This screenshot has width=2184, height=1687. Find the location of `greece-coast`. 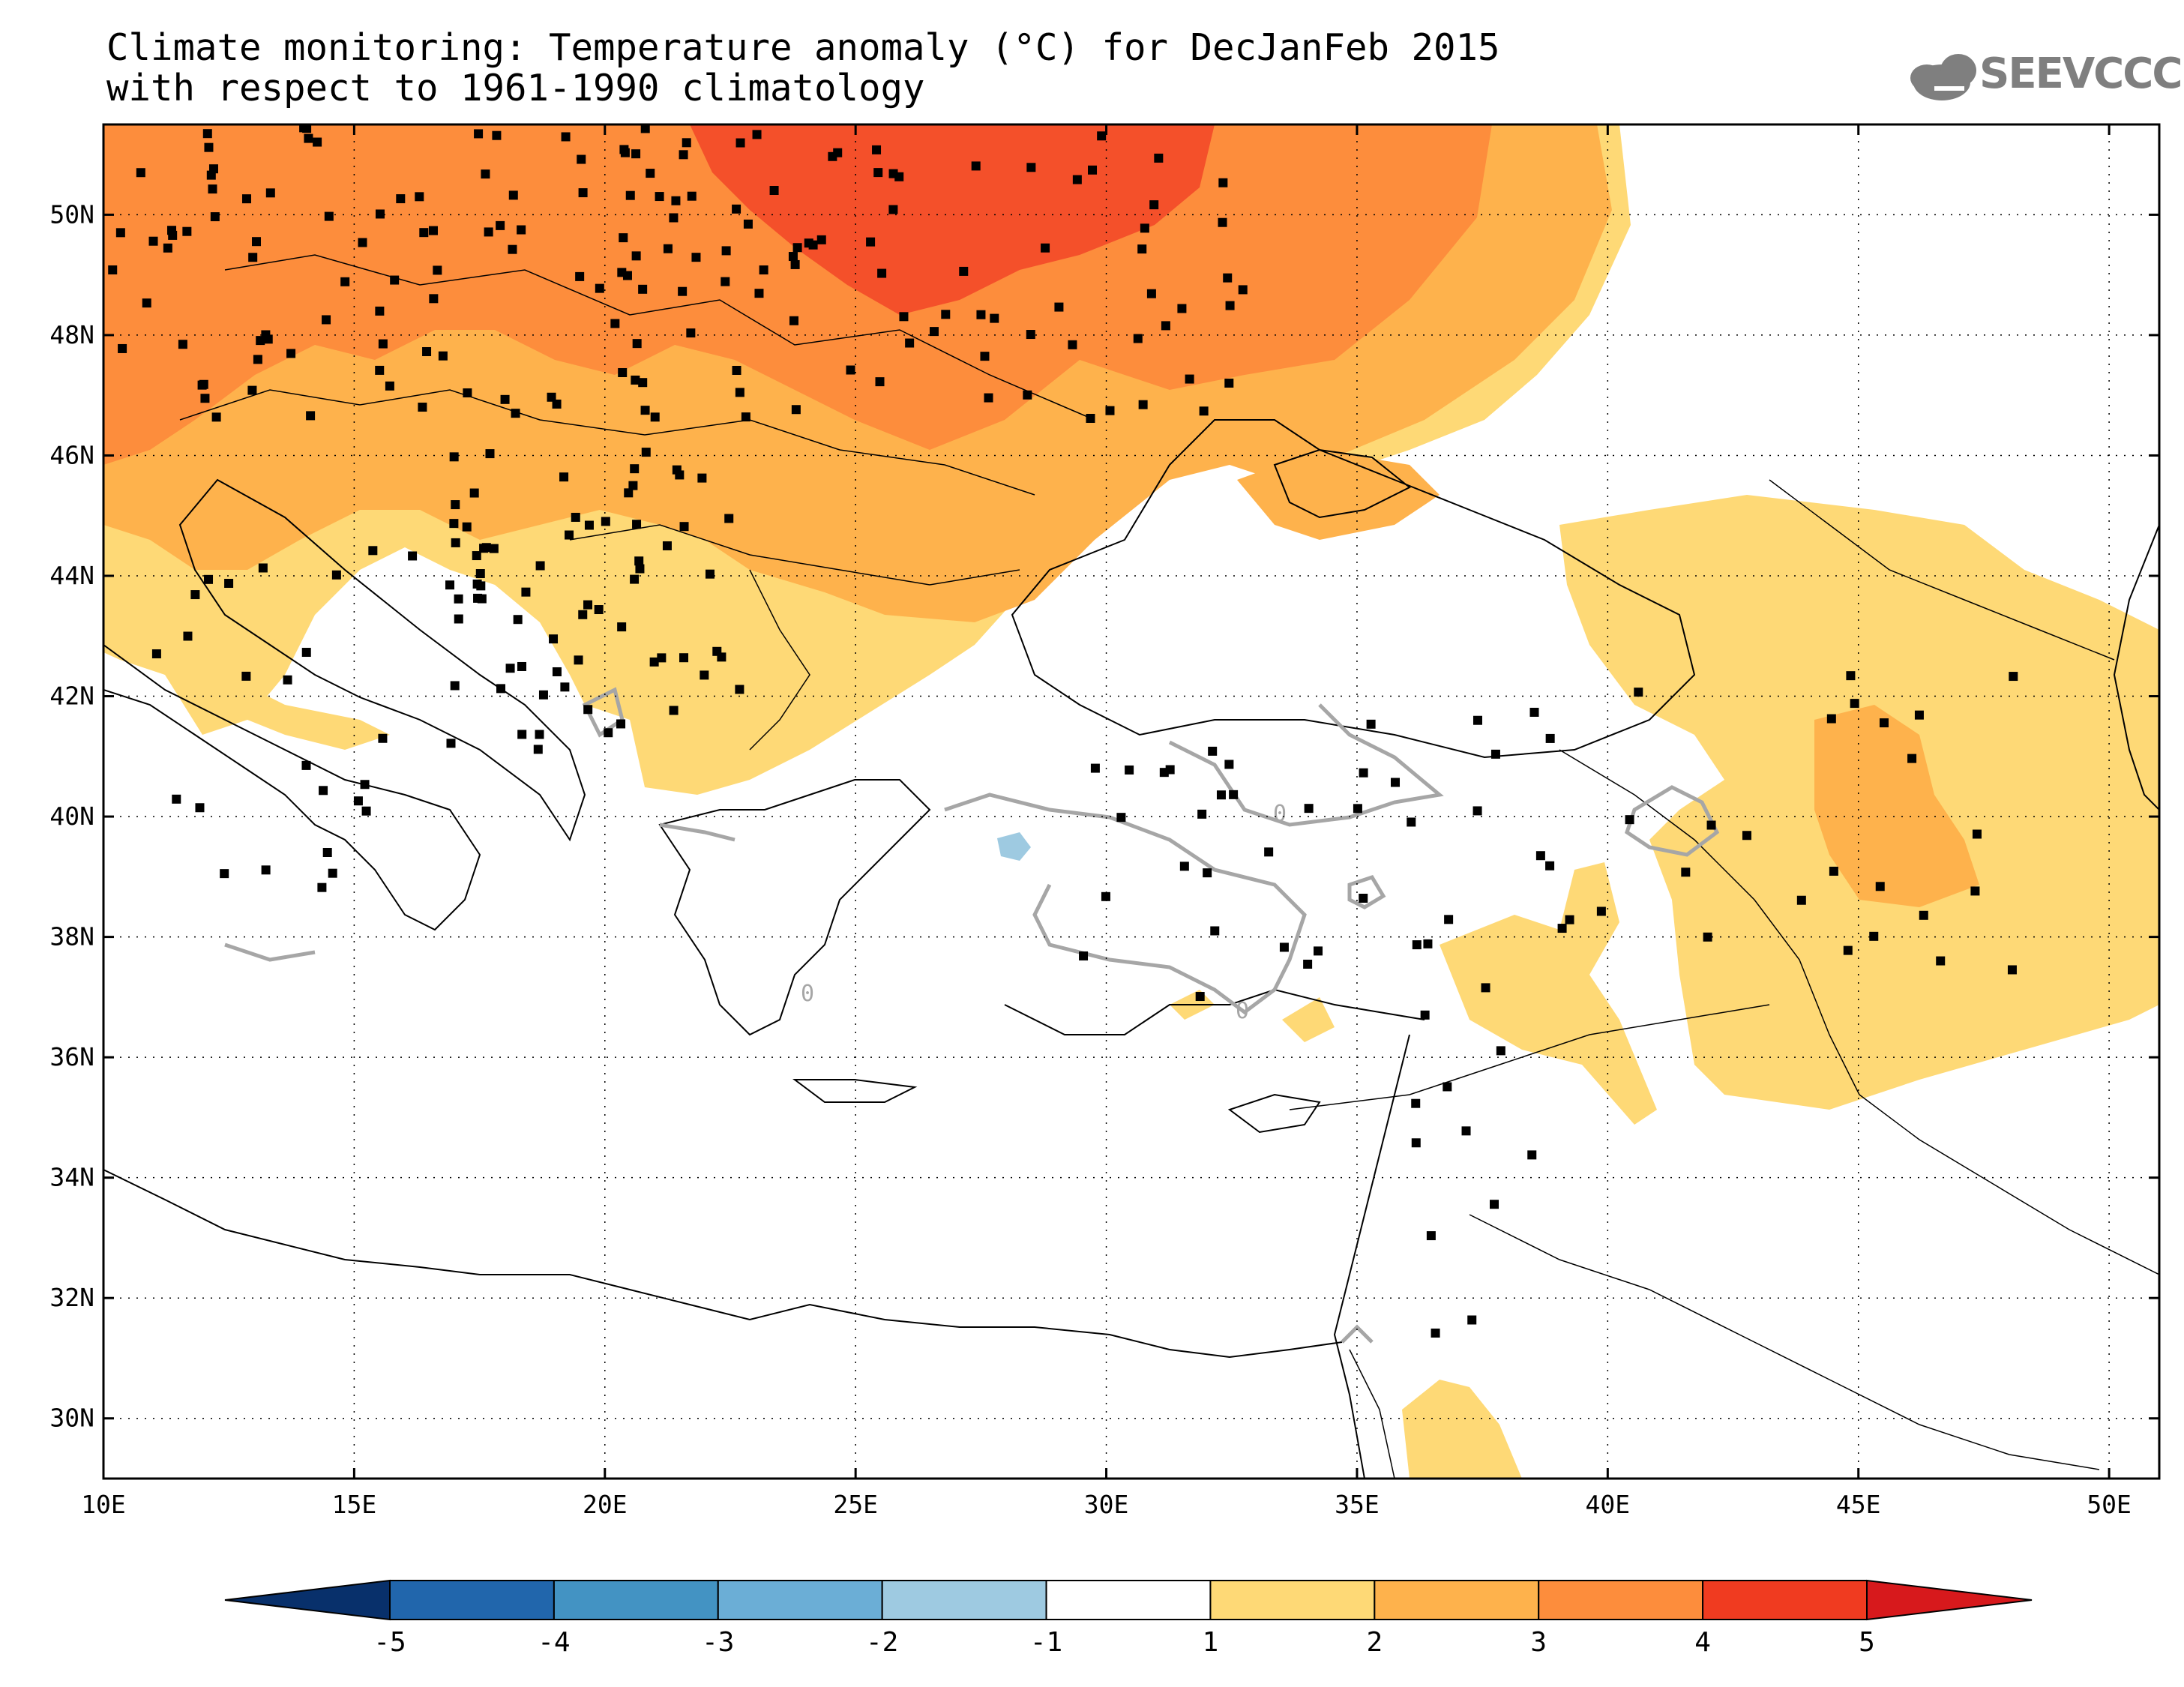

greece-coast is located at coordinates (794, 907).